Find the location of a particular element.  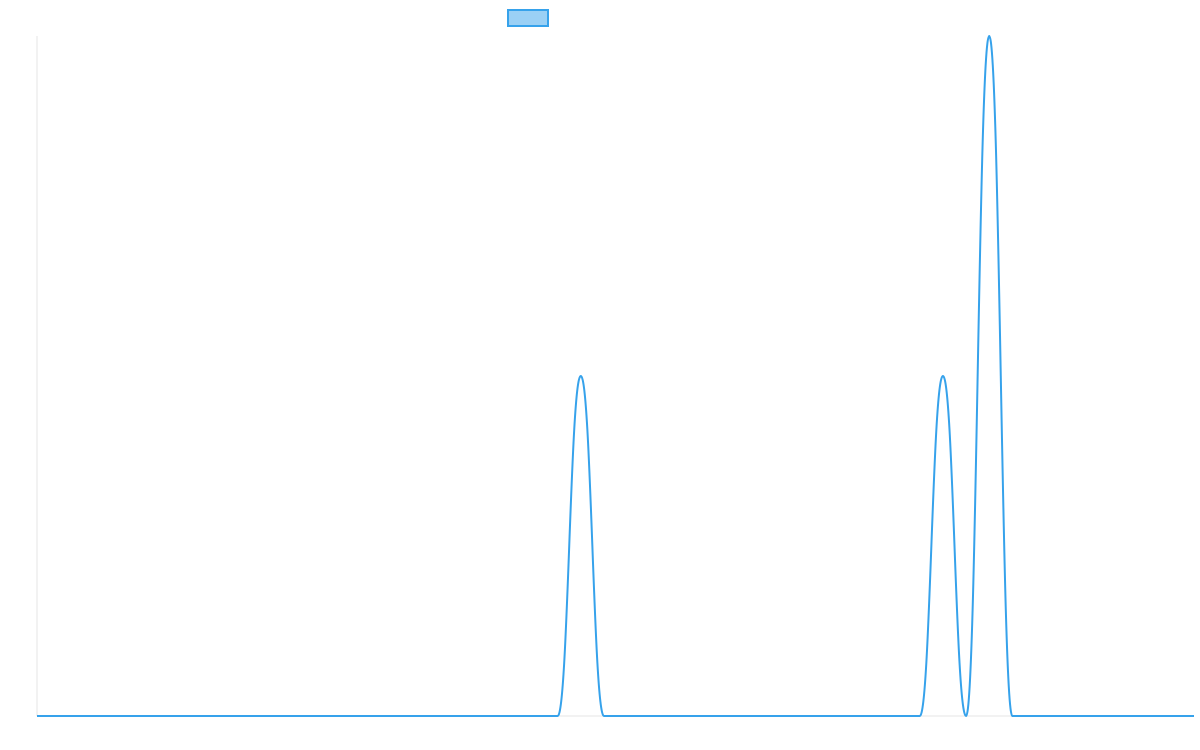

legend is located at coordinates (528, 18).